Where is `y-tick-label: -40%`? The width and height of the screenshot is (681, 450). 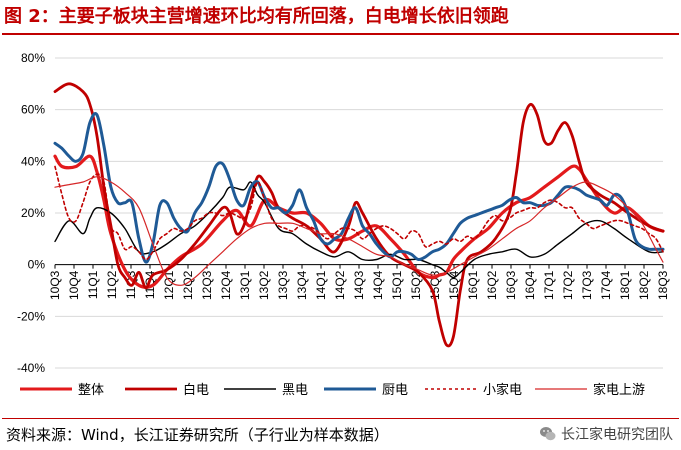 y-tick-label: -40% is located at coordinates (31, 368).